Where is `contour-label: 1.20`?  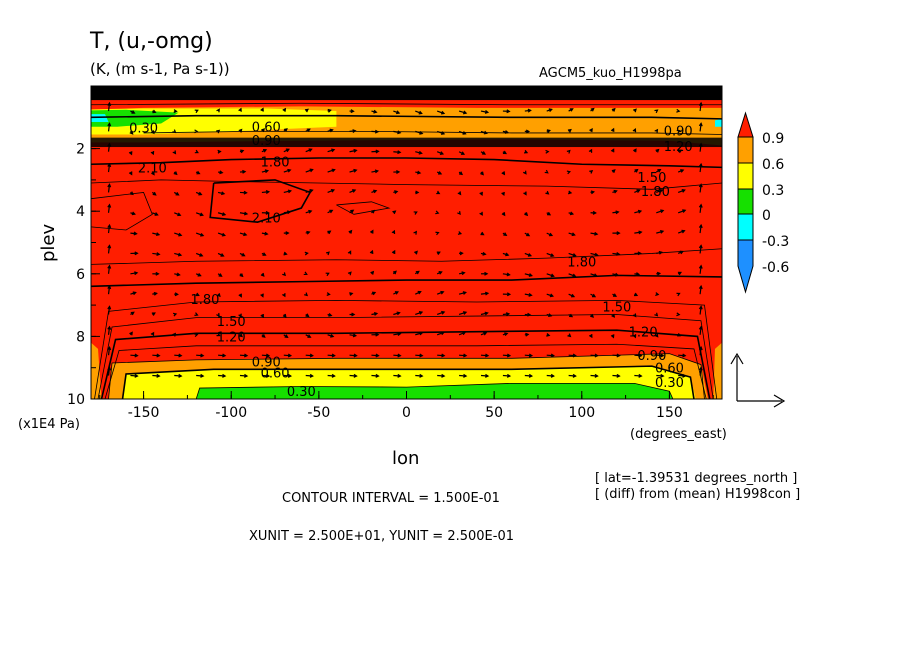
contour-label: 1.20 is located at coordinates (678, 147).